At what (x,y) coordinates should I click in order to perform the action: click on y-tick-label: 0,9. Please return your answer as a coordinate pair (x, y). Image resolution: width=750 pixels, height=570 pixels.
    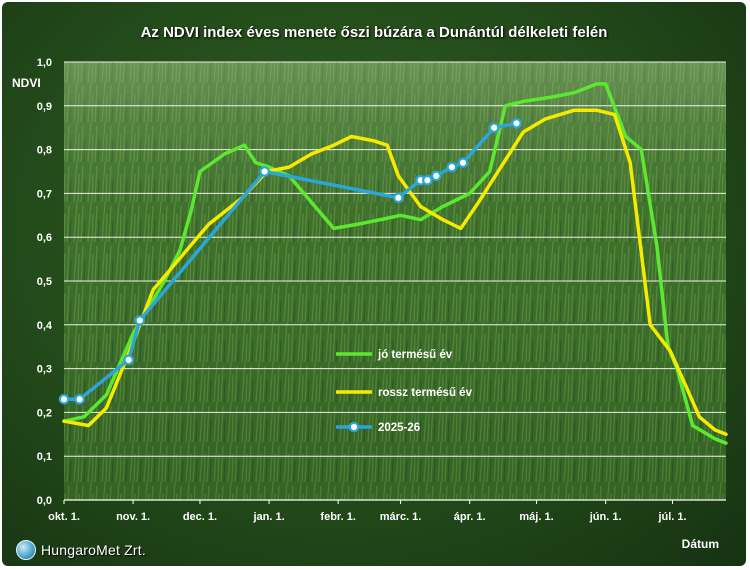
    Looking at the image, I should click on (44, 107).